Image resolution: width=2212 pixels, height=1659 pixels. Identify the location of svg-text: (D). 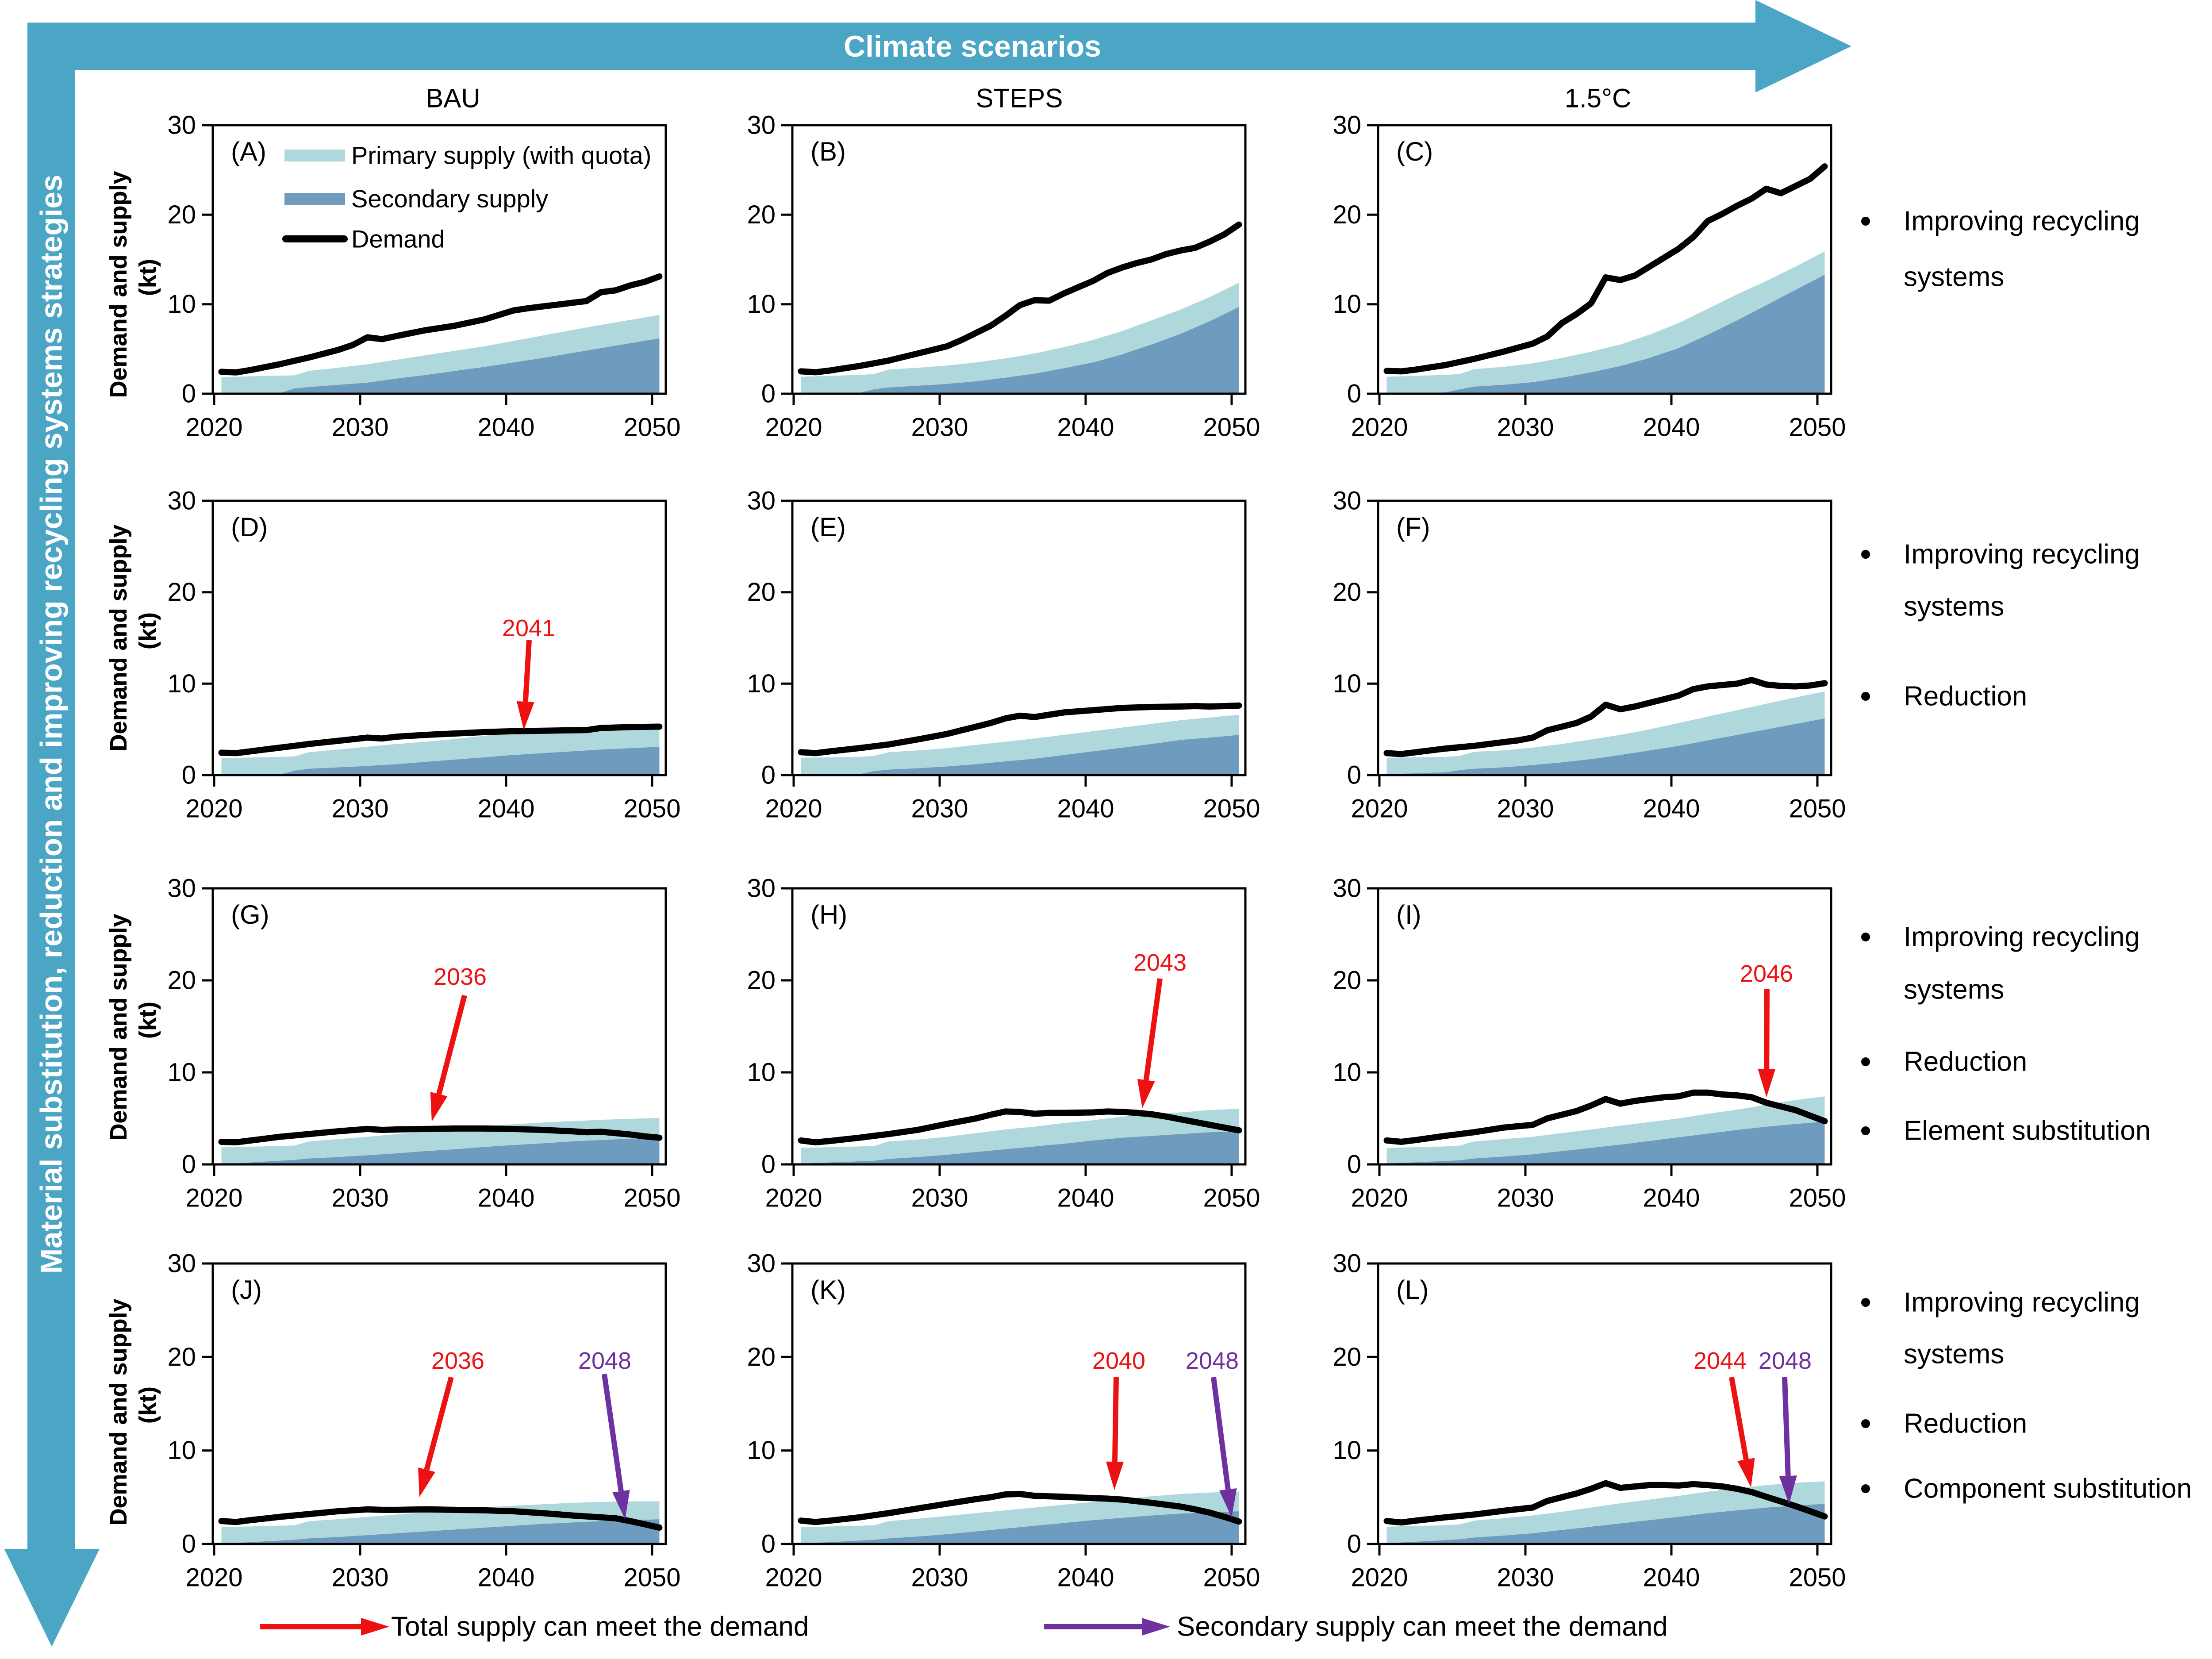
(250, 527).